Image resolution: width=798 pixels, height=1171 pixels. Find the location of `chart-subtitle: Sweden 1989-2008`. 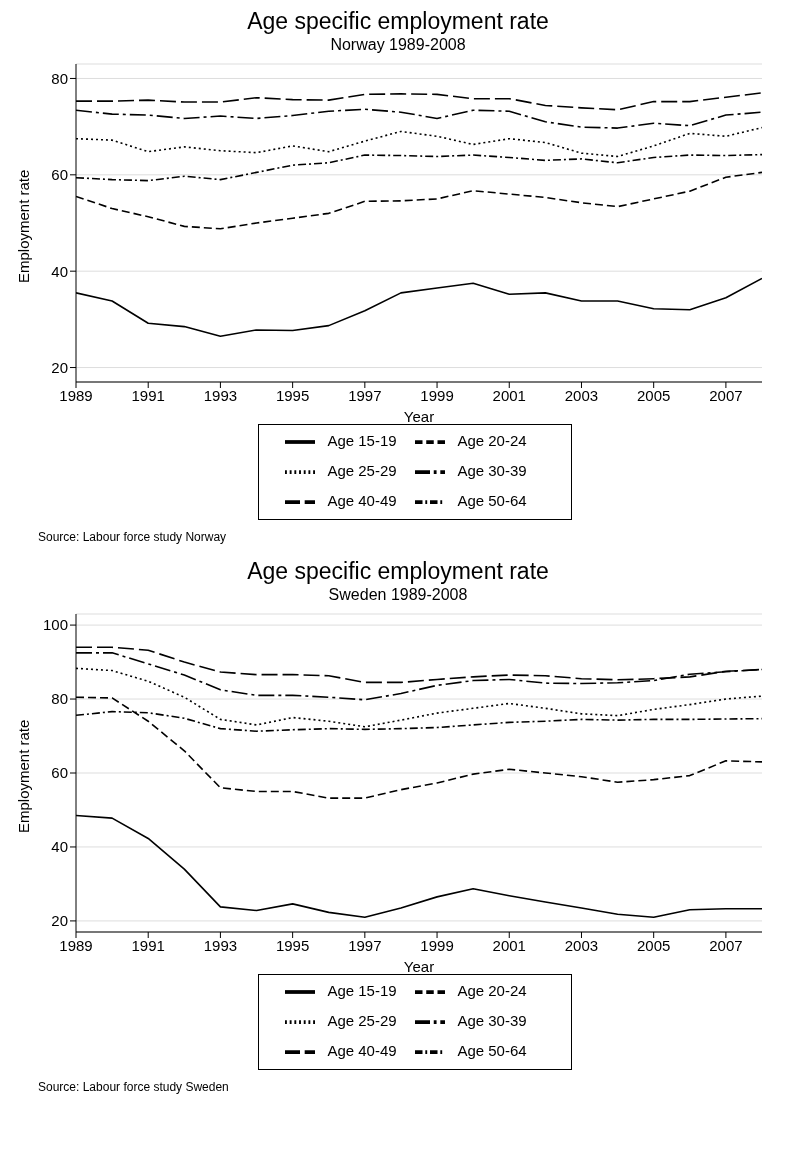

chart-subtitle: Sweden 1989-2008 is located at coordinates (398, 595).